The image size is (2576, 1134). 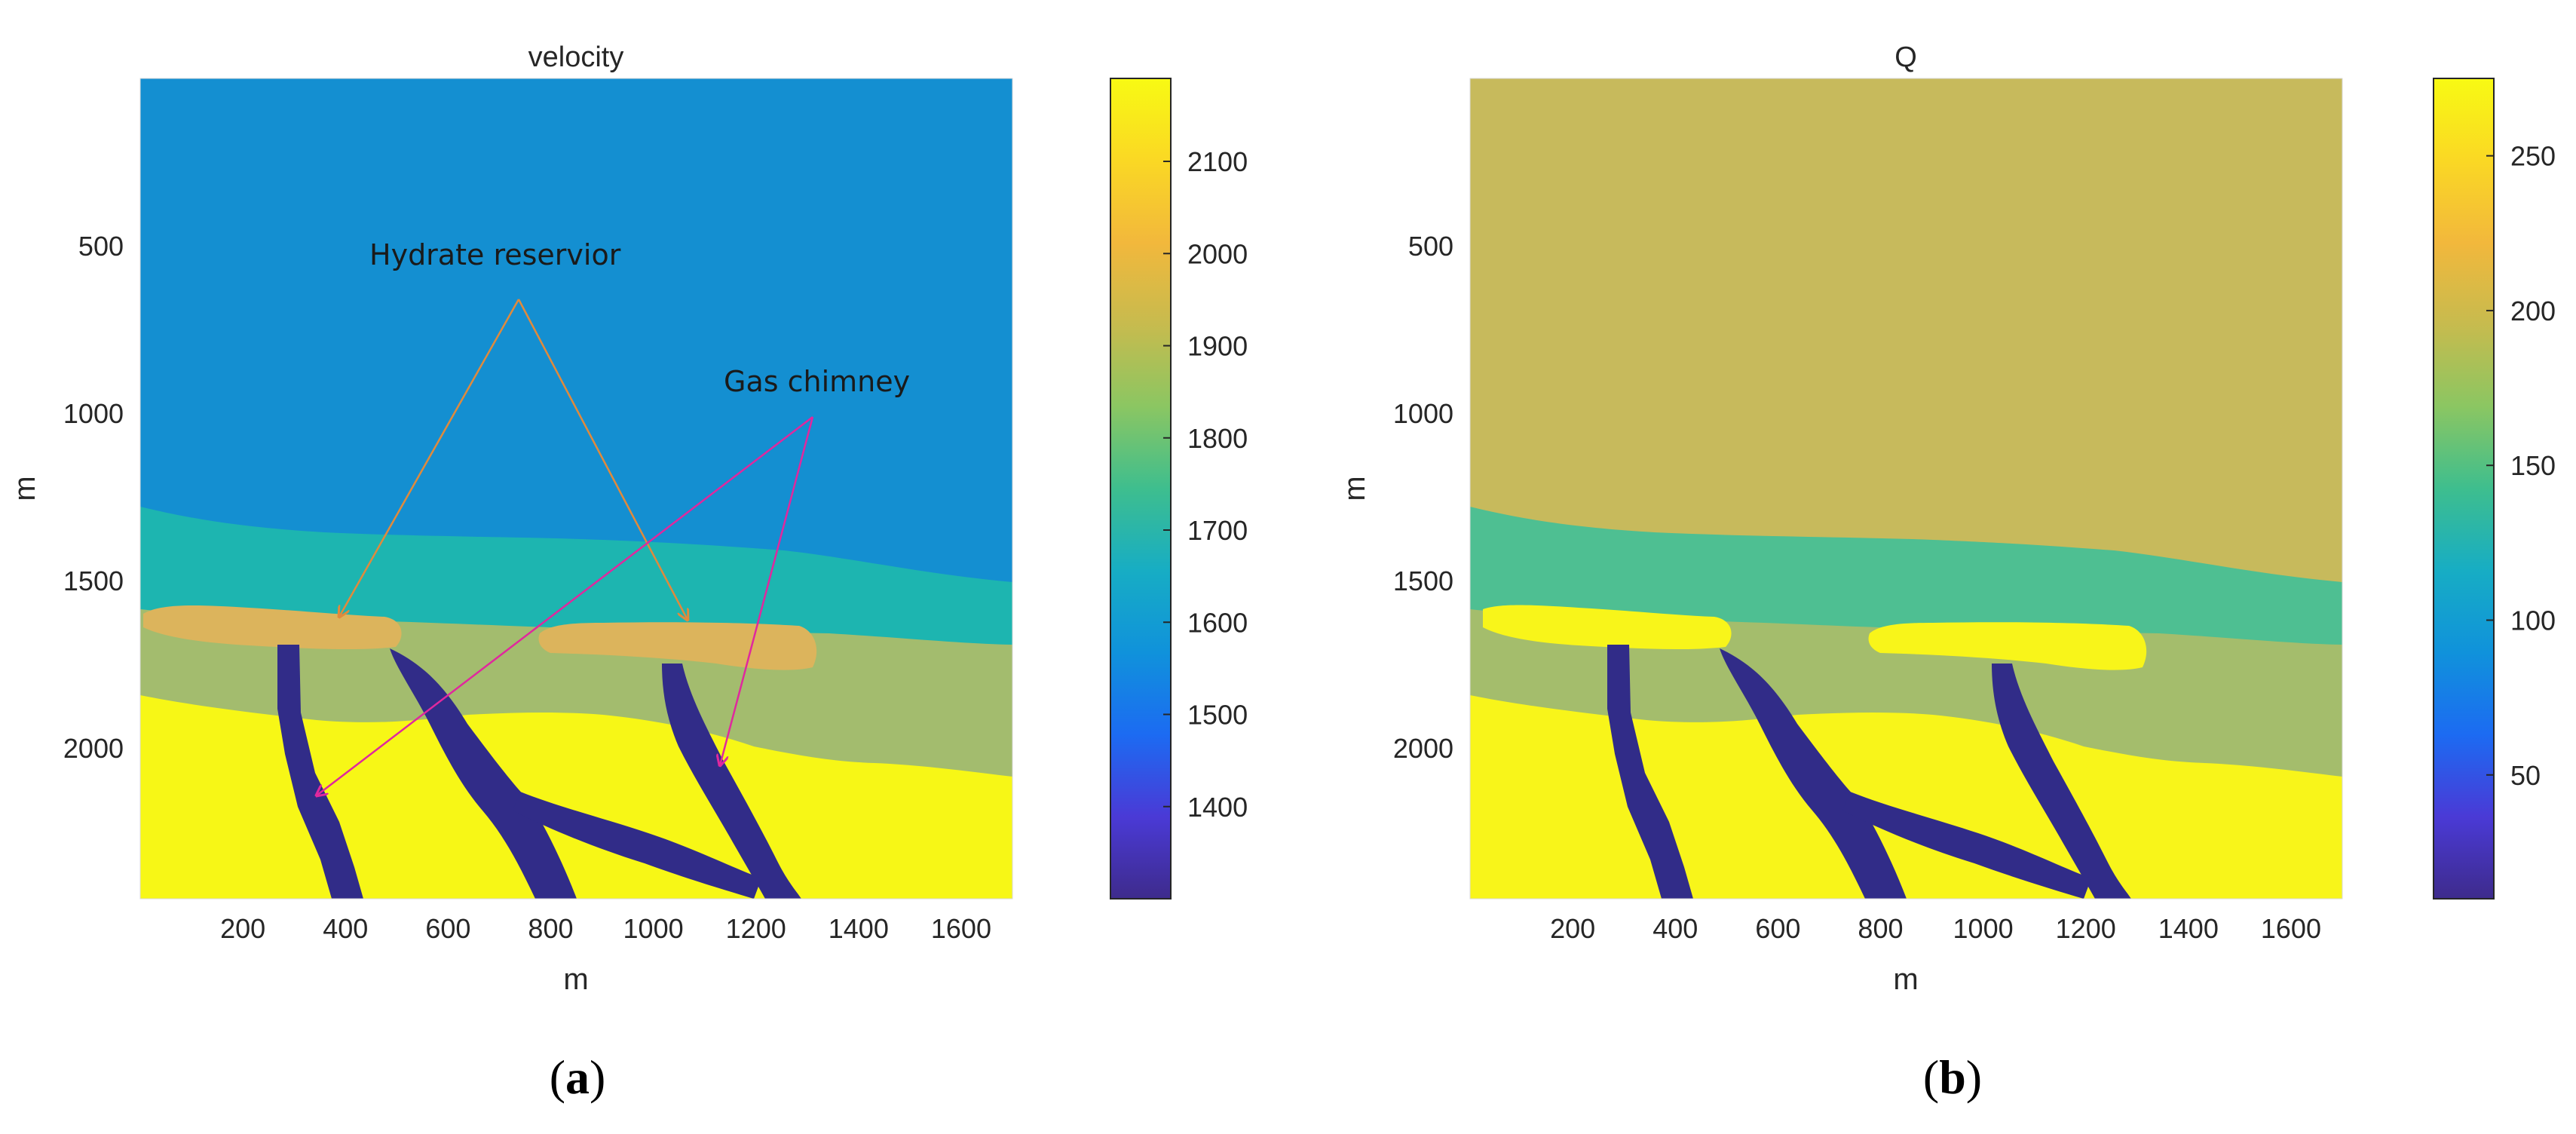 What do you see at coordinates (1905, 57) in the screenshot?
I see `chart-title: Q` at bounding box center [1905, 57].